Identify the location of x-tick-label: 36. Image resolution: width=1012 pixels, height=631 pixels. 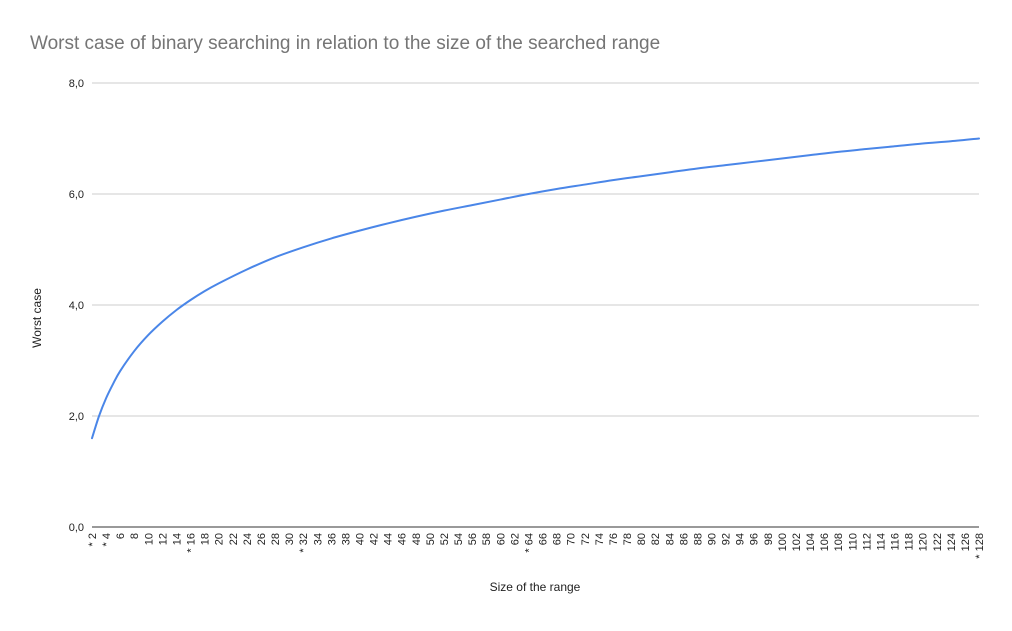
(332, 539).